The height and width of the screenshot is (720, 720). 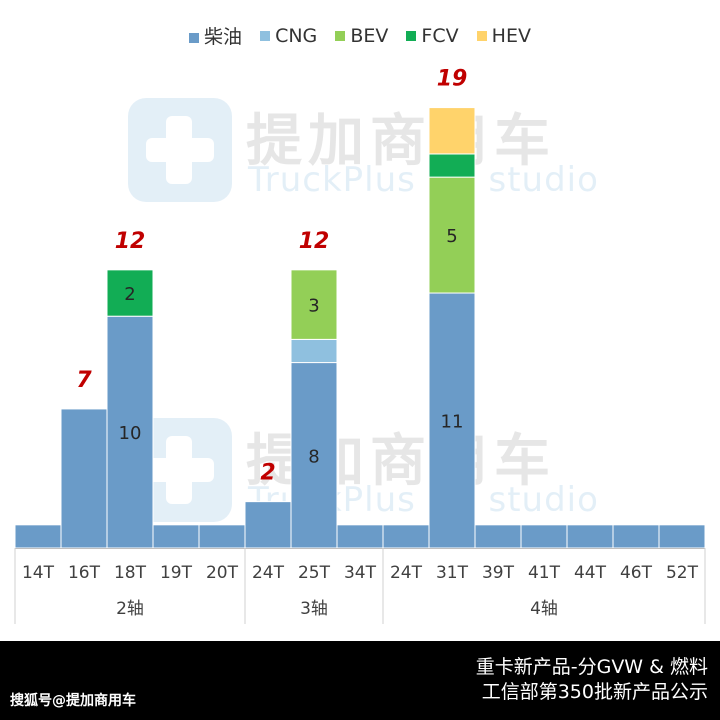 I want to click on legend-item-diesel: 柴油, so click(x=215, y=35).